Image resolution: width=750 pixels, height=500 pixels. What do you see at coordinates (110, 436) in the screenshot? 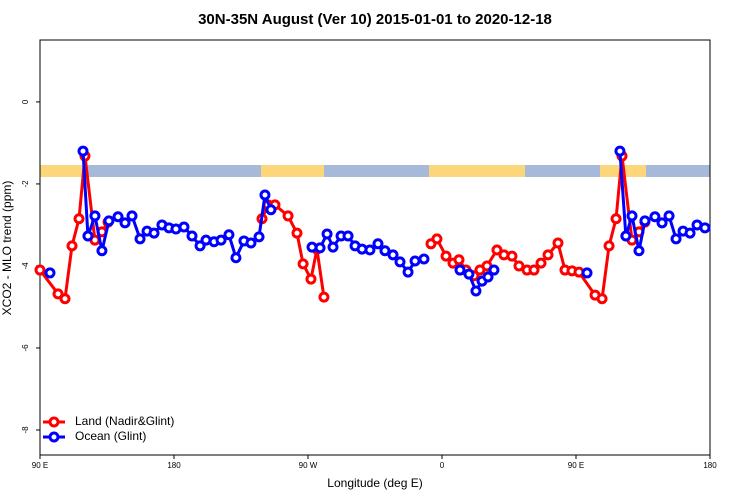
I see `legend-label: Ocean (Glint)` at bounding box center [110, 436].